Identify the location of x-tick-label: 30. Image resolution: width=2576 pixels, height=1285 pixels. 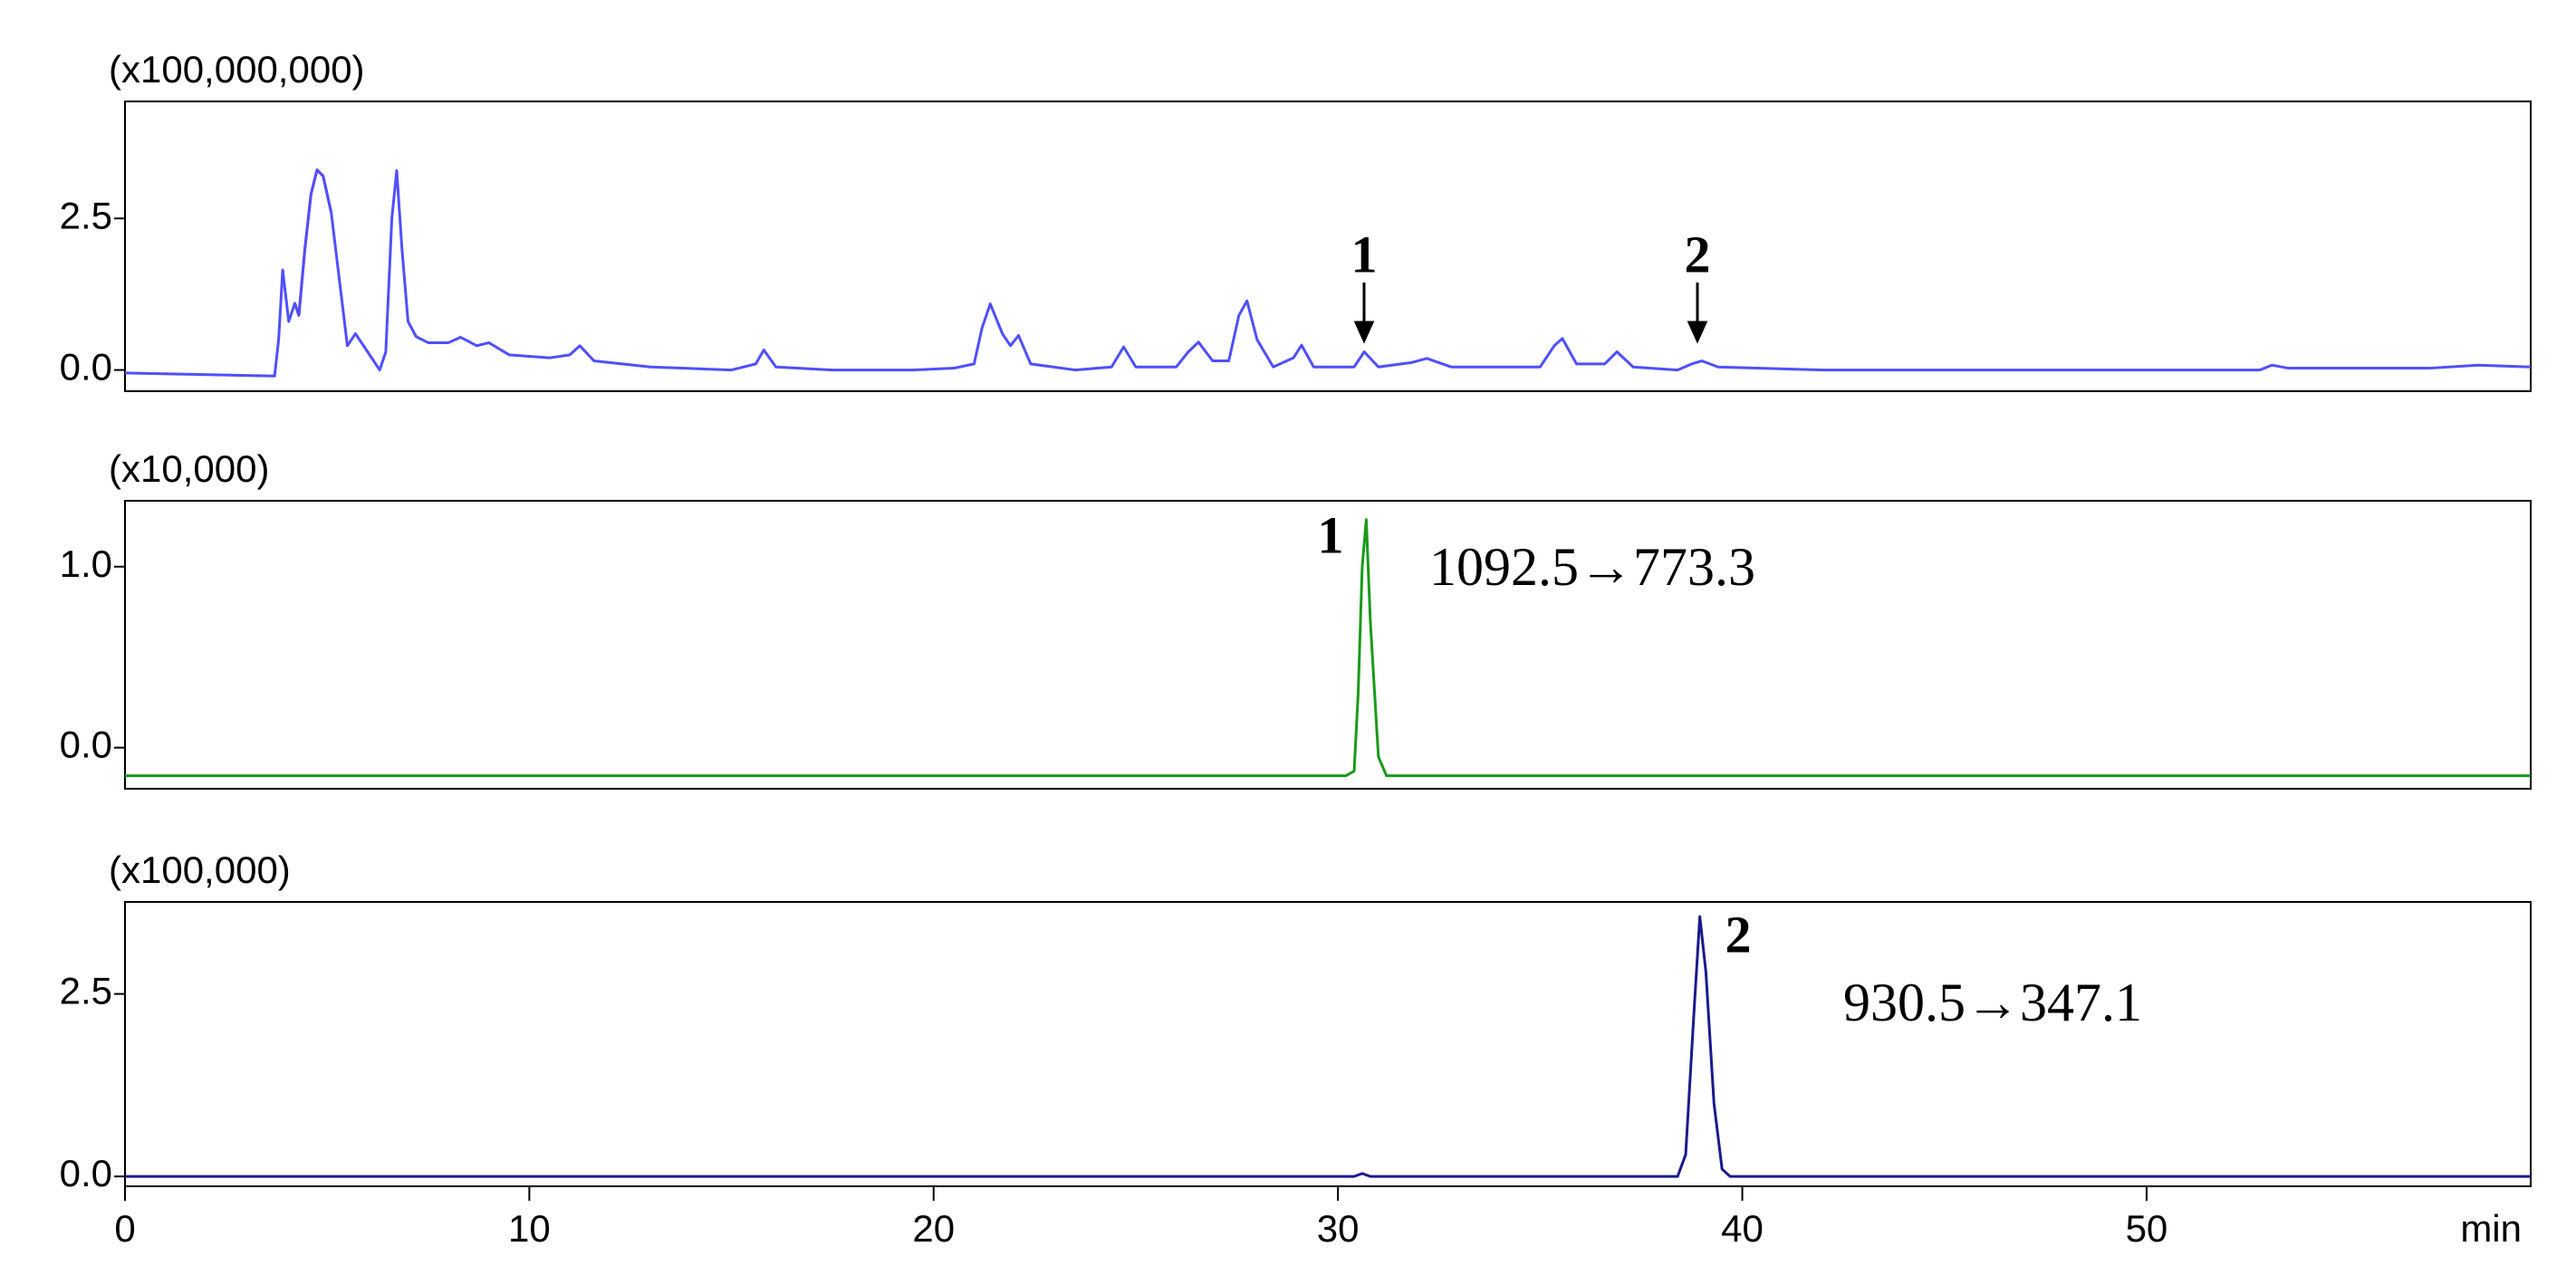
(1338, 1228).